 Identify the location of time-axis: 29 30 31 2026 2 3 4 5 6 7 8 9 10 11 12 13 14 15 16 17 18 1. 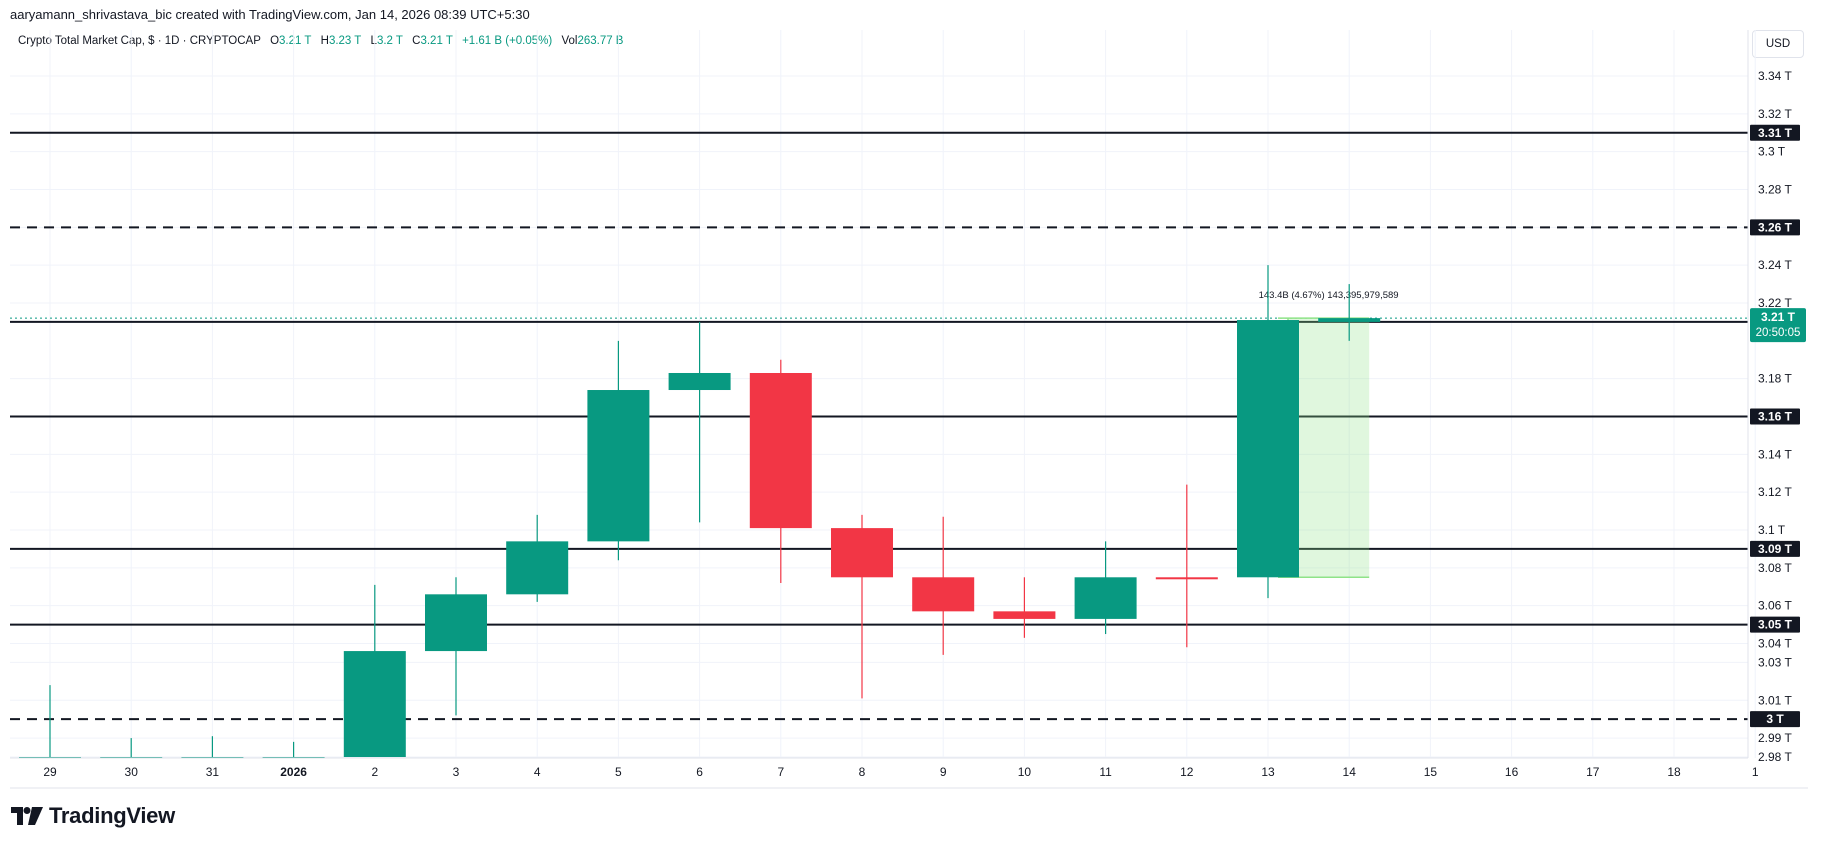
(909, 773).